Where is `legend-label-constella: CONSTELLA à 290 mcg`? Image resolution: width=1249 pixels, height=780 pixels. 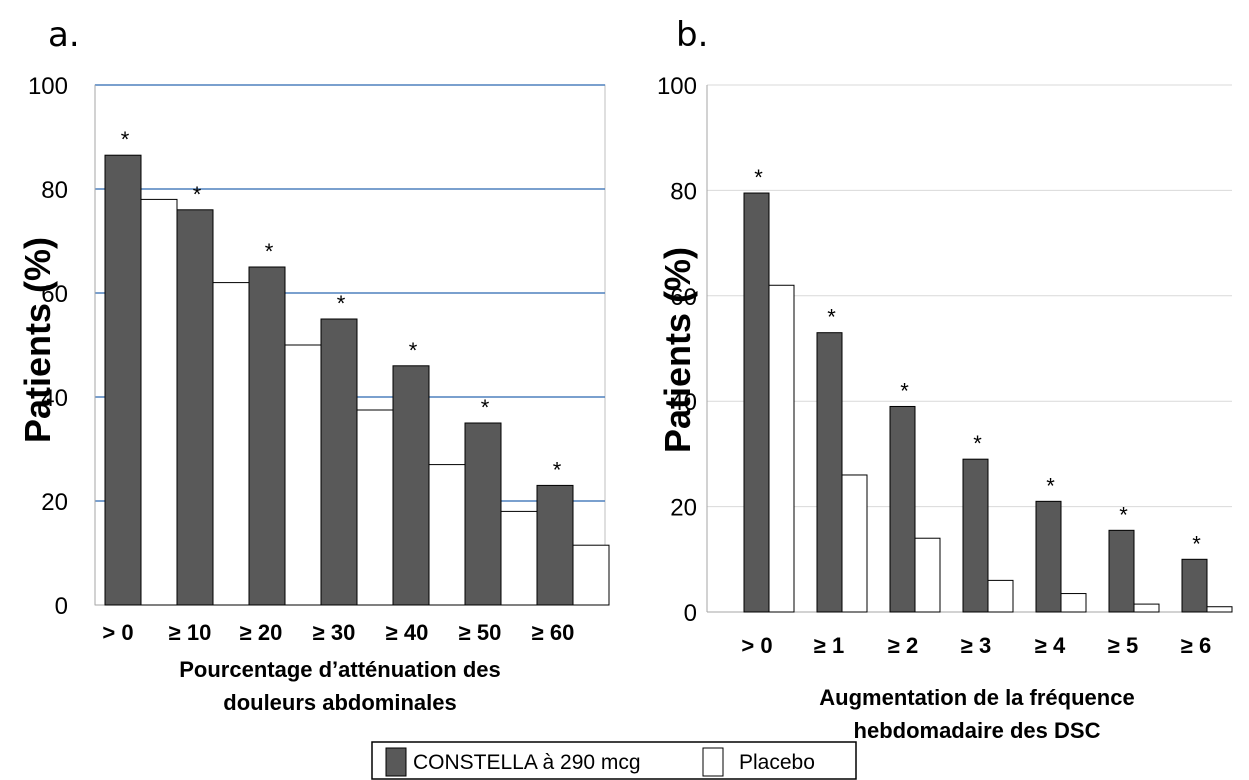
legend-label-constella: CONSTELLA à 290 mcg is located at coordinates (527, 762).